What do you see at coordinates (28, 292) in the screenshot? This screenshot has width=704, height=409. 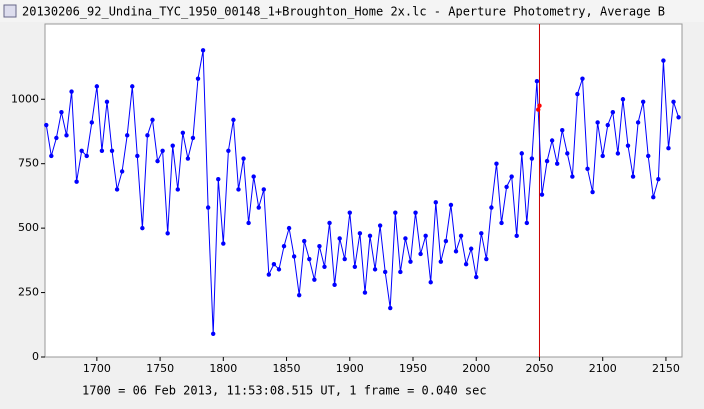 I see `y-tick-label: 250` at bounding box center [28, 292].